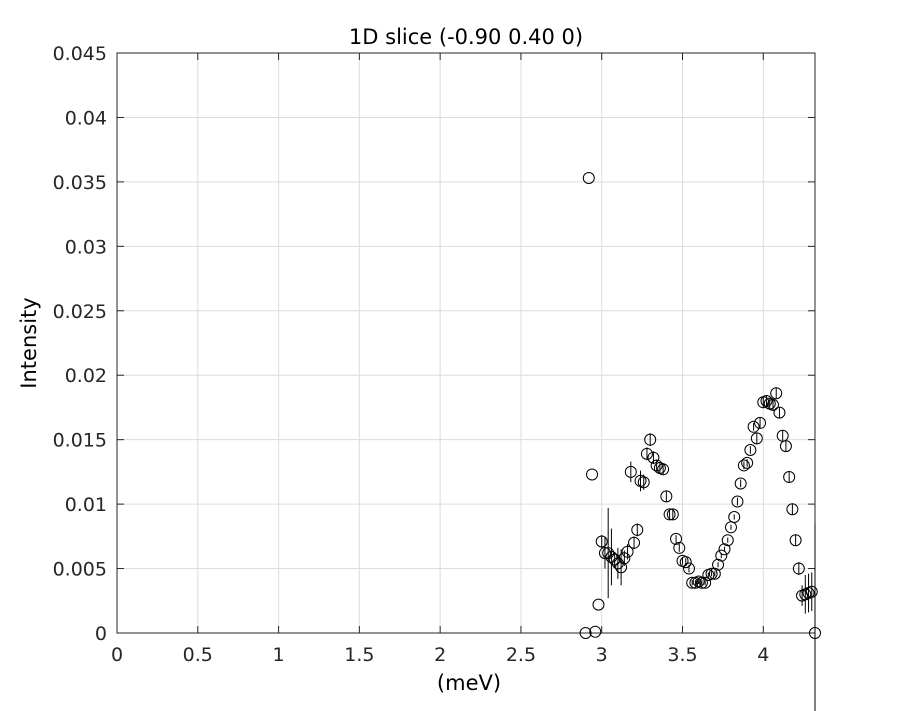 The height and width of the screenshot is (711, 900). I want to click on chart-title: 1D slice (-0.90 0.40 0), so click(466, 37).